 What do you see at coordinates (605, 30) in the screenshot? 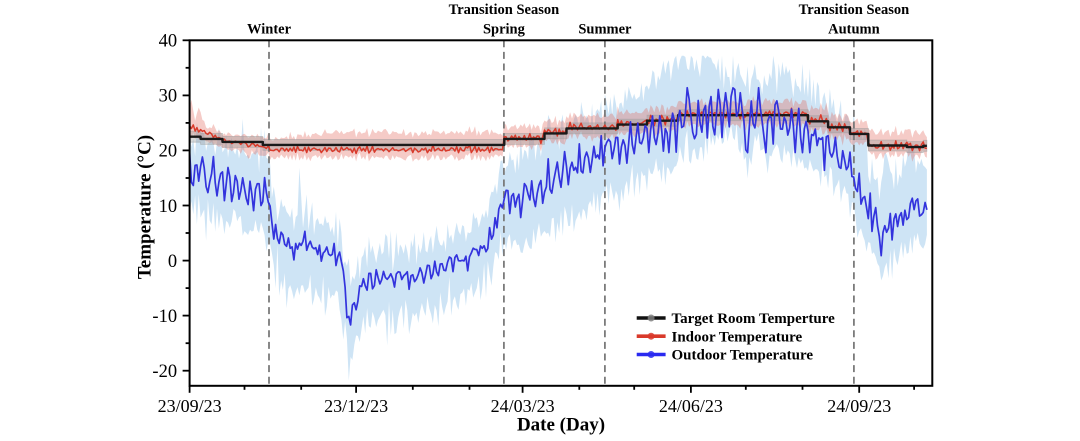
I see `svg-text: Summer` at bounding box center [605, 30].